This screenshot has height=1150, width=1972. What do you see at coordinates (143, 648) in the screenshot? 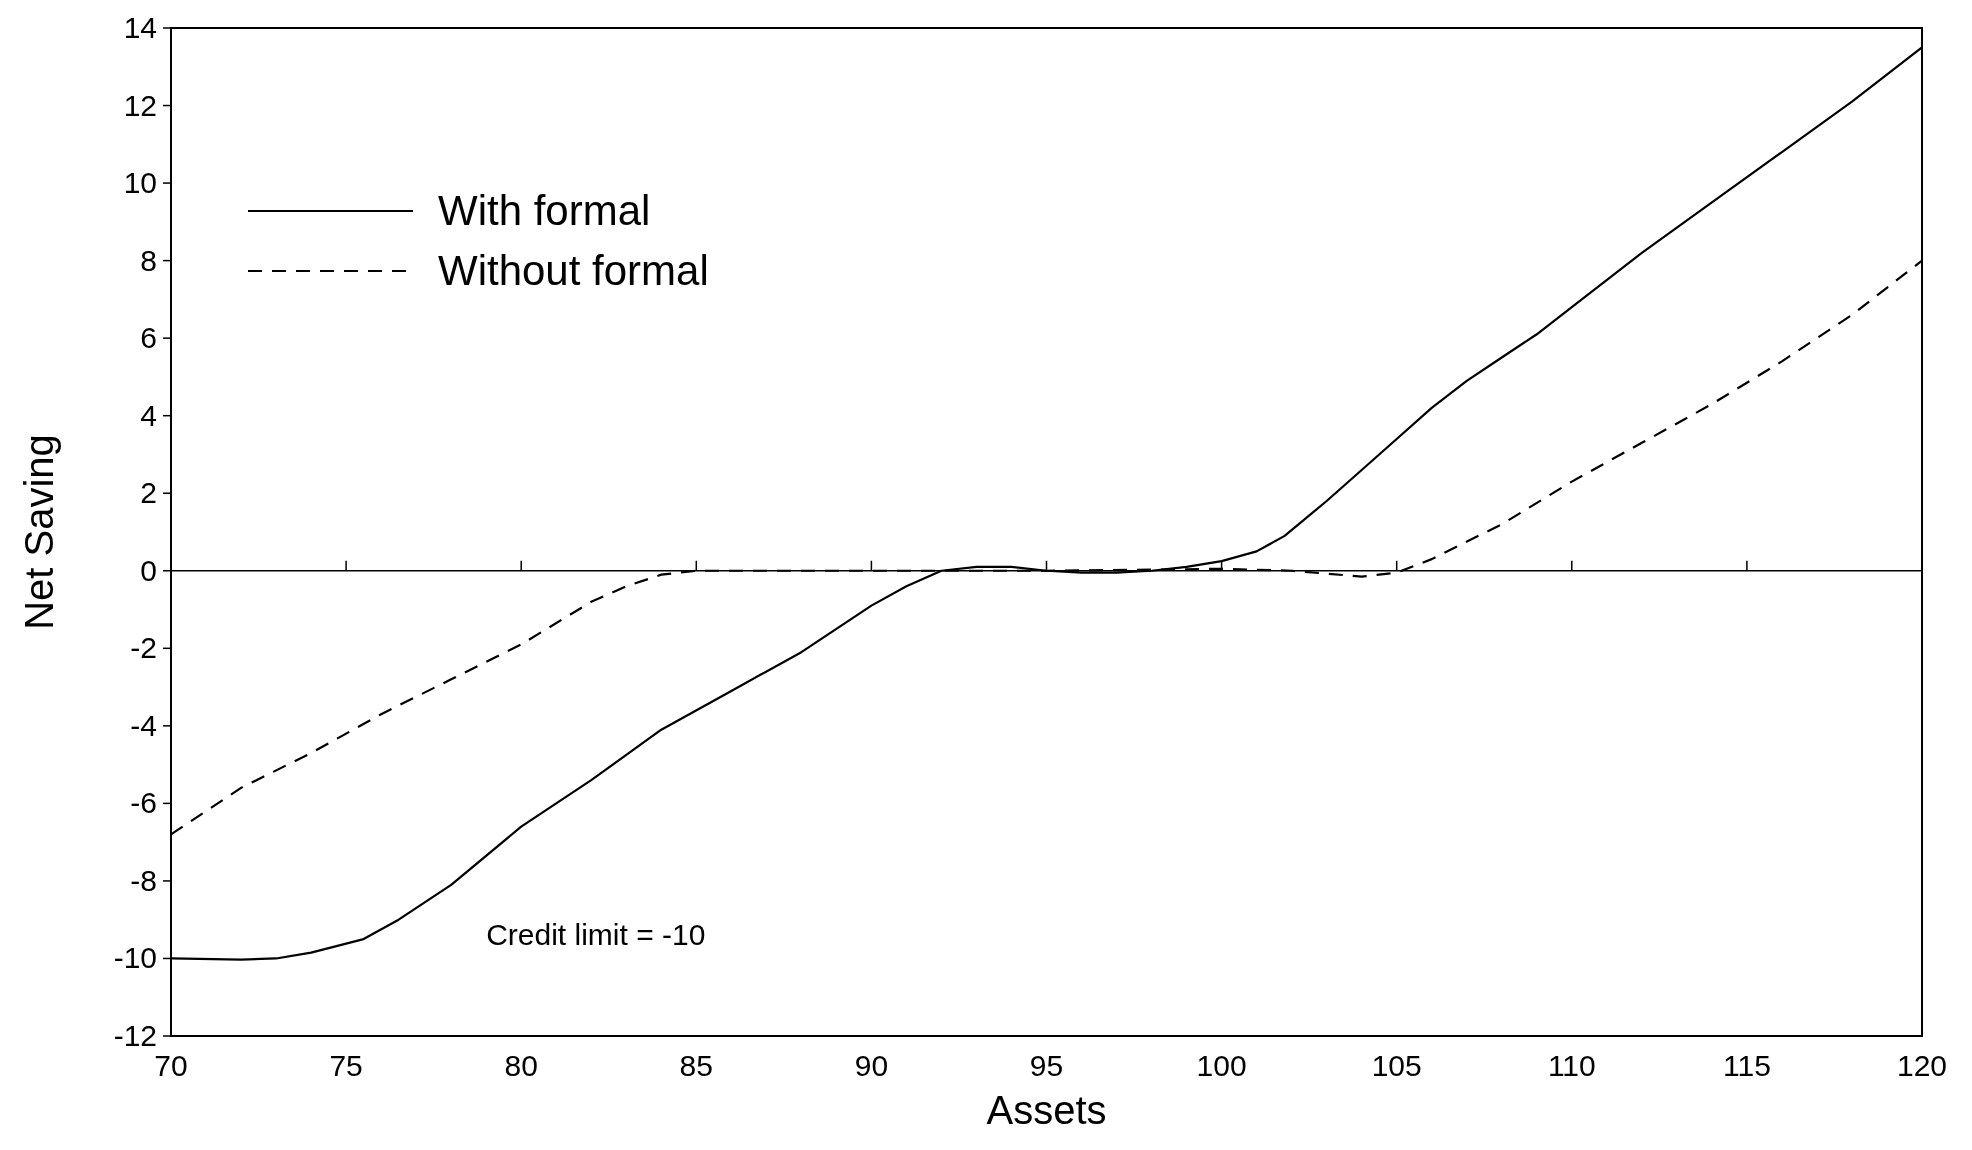
I see `y-tick-label: -2` at bounding box center [143, 648].